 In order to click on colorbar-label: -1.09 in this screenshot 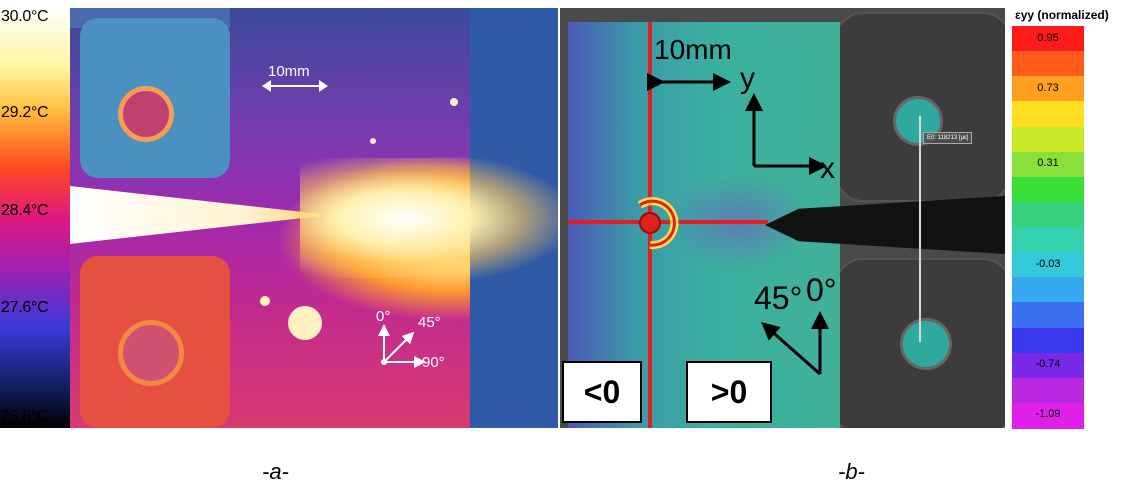, I will do `click(1048, 414)`.